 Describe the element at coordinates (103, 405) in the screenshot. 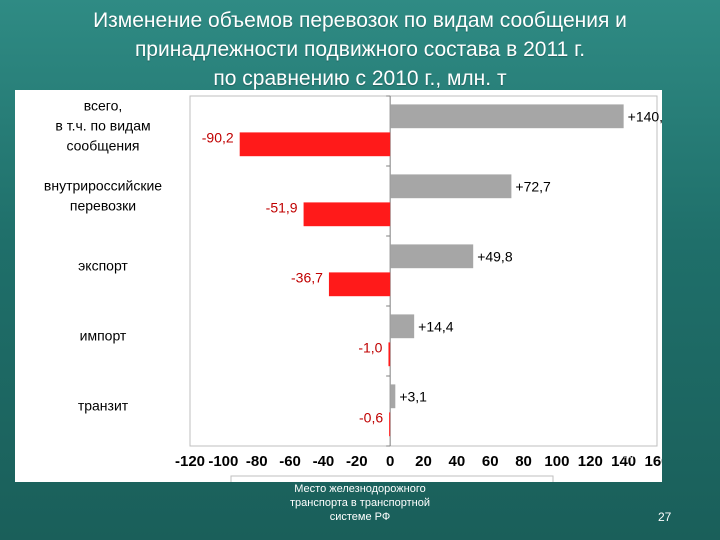

I see `category-label: транзит` at that location.